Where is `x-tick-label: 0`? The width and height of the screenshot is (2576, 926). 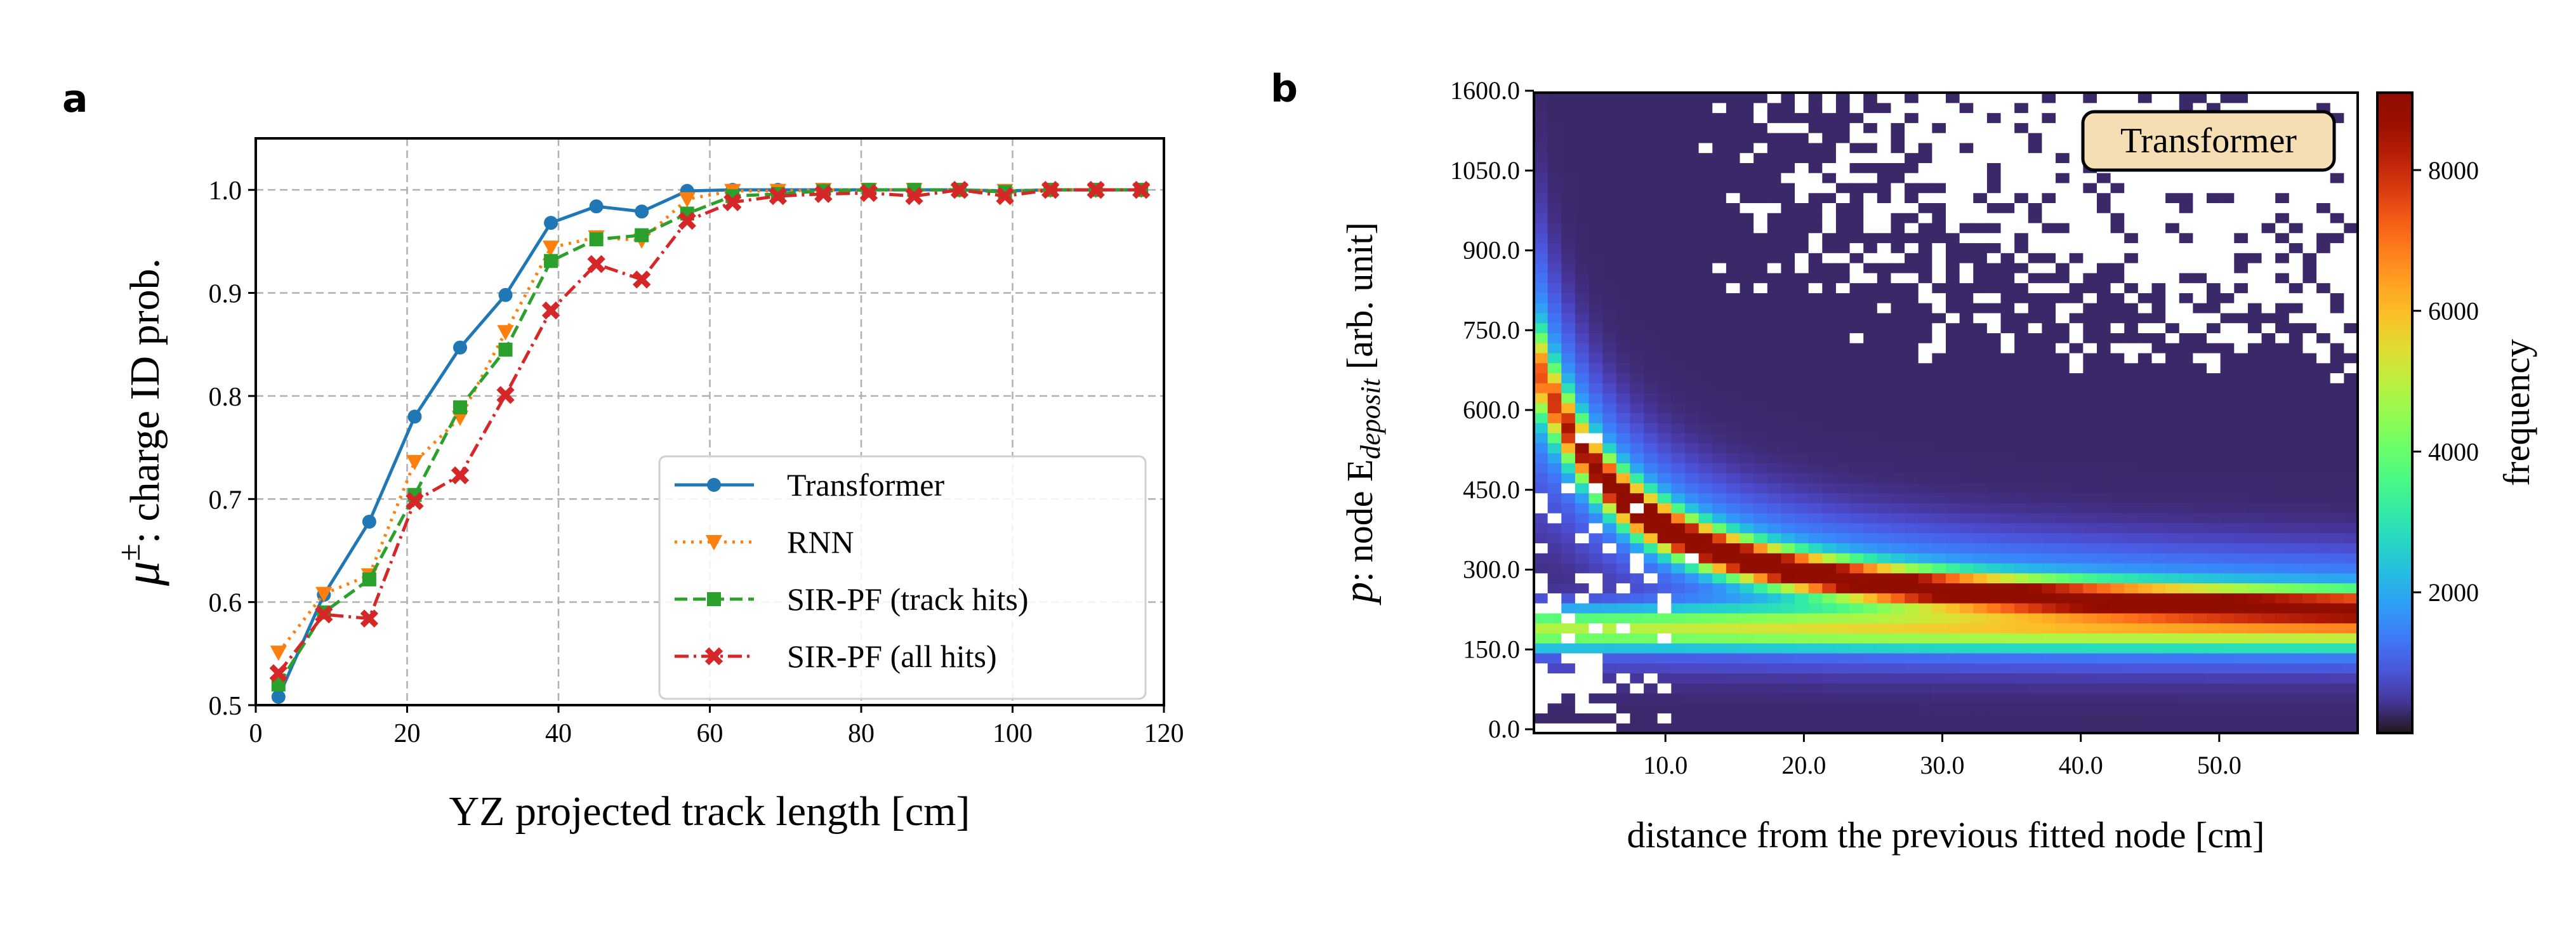 x-tick-label: 0 is located at coordinates (256, 733).